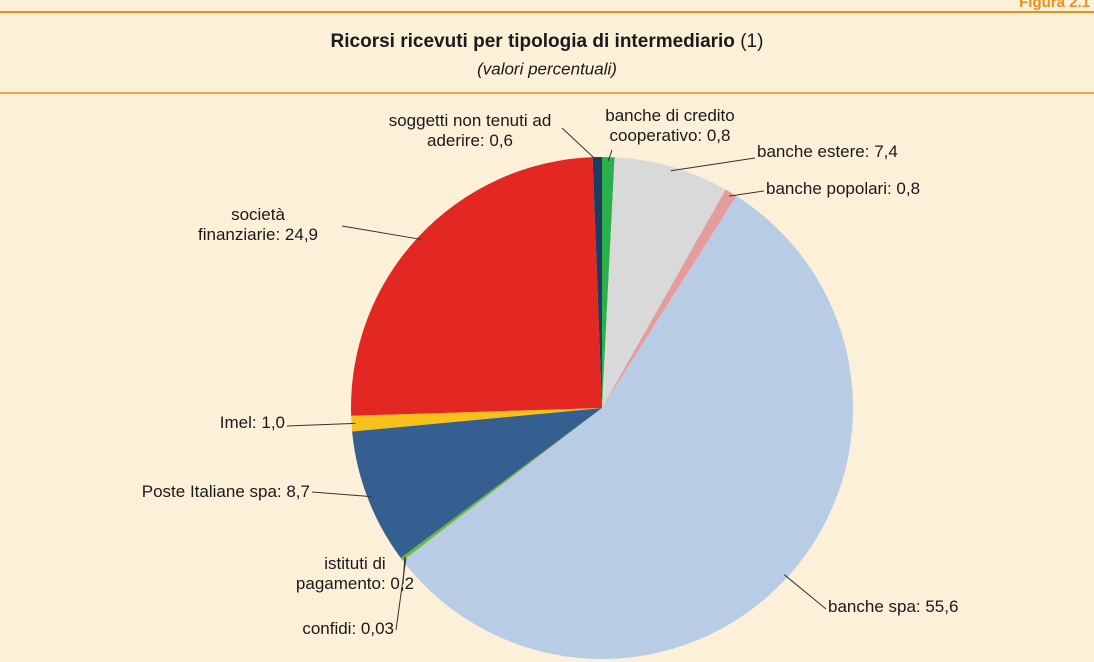 The width and height of the screenshot is (1094, 662). Describe the element at coordinates (258, 214) in the screenshot. I see `slice-label-line: società` at that location.